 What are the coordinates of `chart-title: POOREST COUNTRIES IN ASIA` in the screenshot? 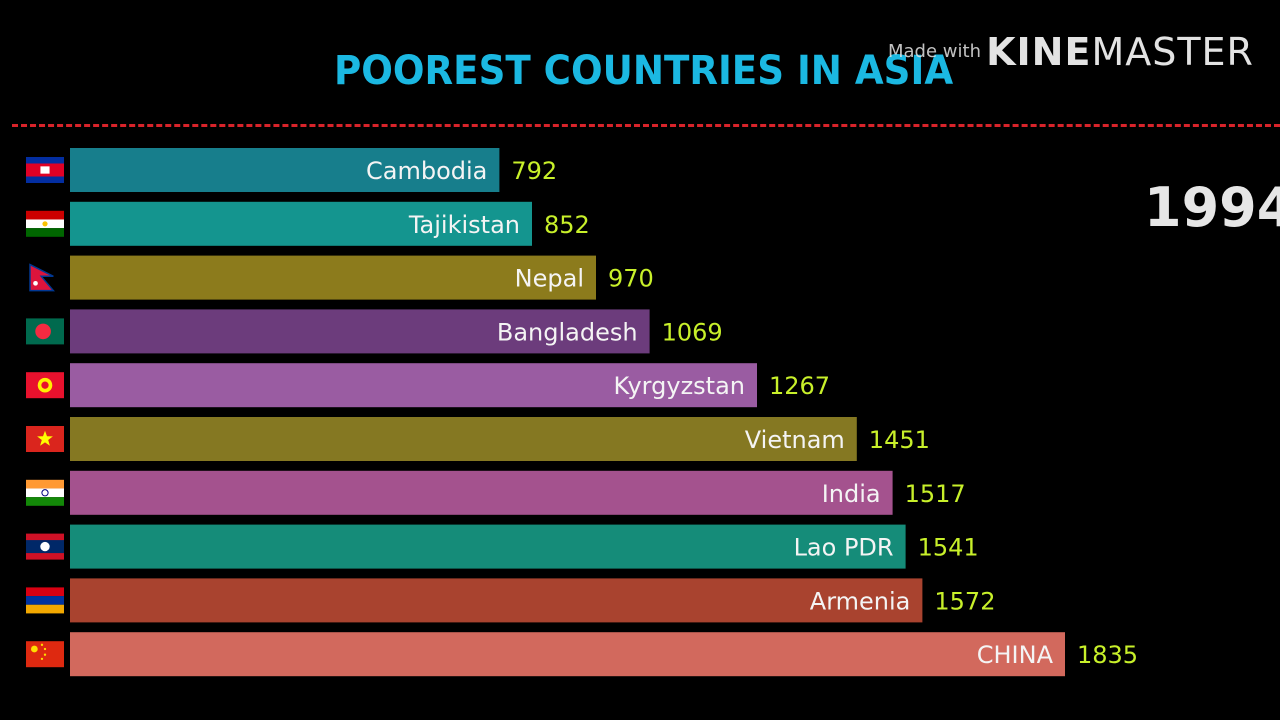 It's located at (644, 71).